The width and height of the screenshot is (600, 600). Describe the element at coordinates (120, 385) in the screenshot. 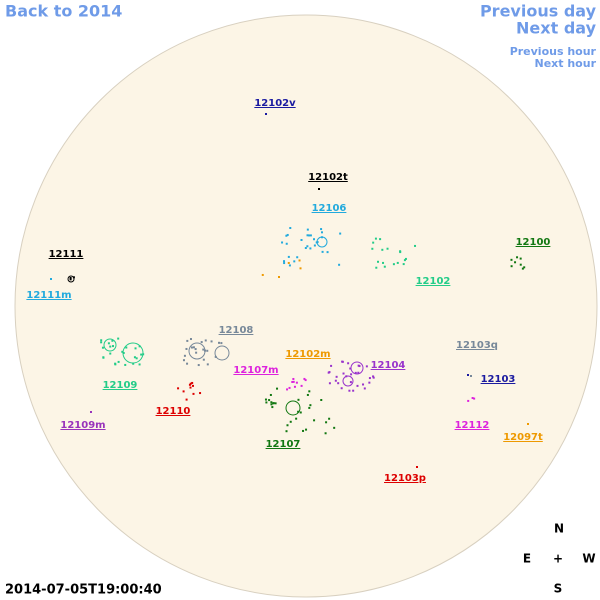

I see `region-label: 12109` at that location.